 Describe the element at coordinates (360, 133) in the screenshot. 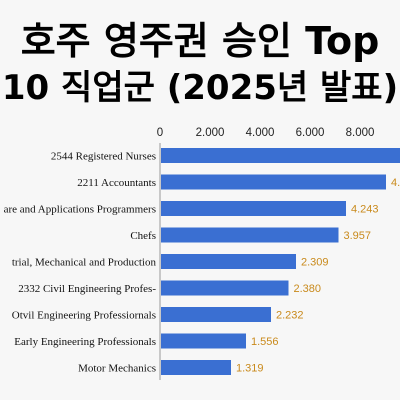

I see `x-tick-label: 8.000` at that location.